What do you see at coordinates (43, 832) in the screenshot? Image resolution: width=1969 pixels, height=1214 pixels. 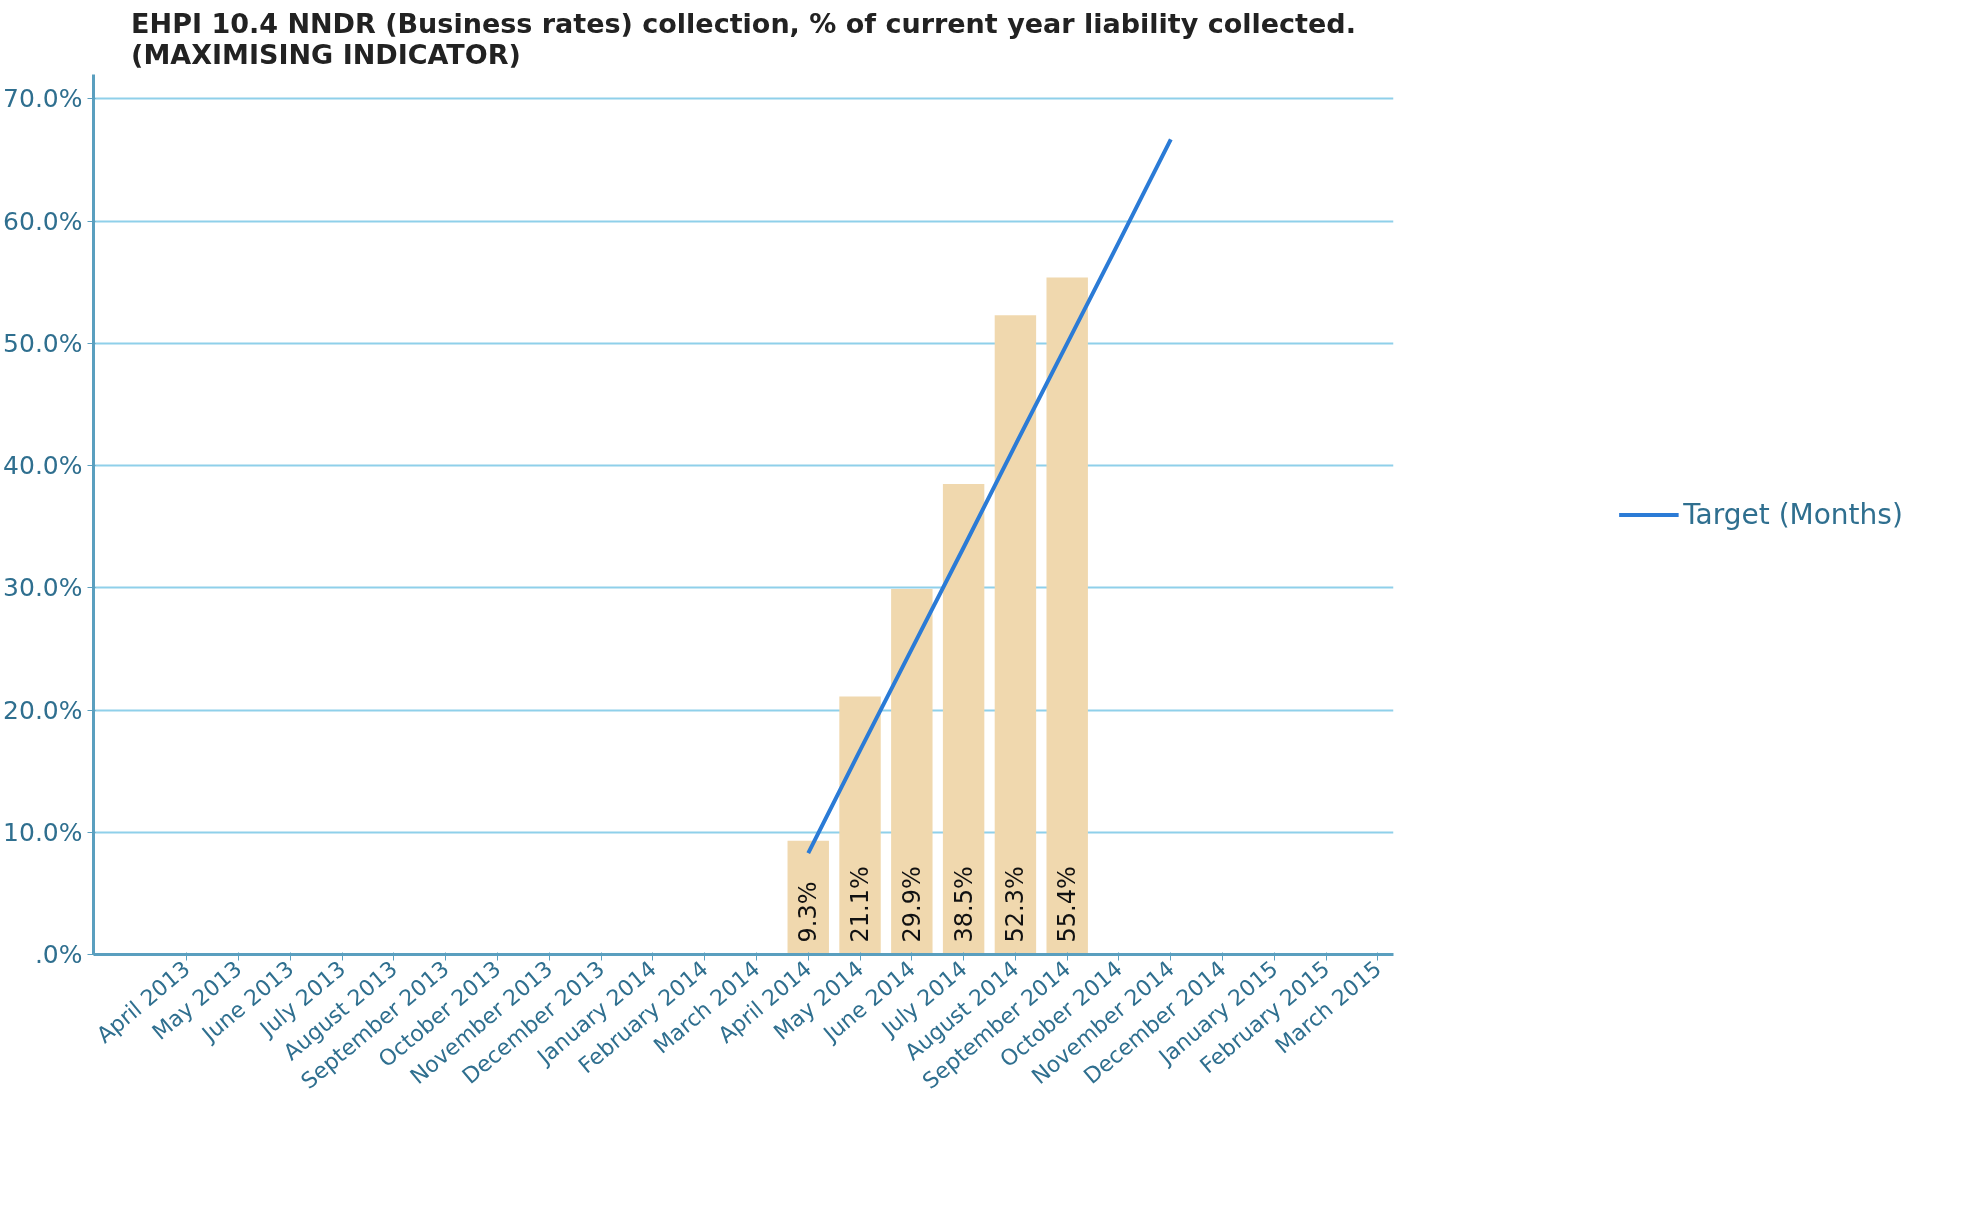 I see `y-tick-label: 10.0%` at bounding box center [43, 832].